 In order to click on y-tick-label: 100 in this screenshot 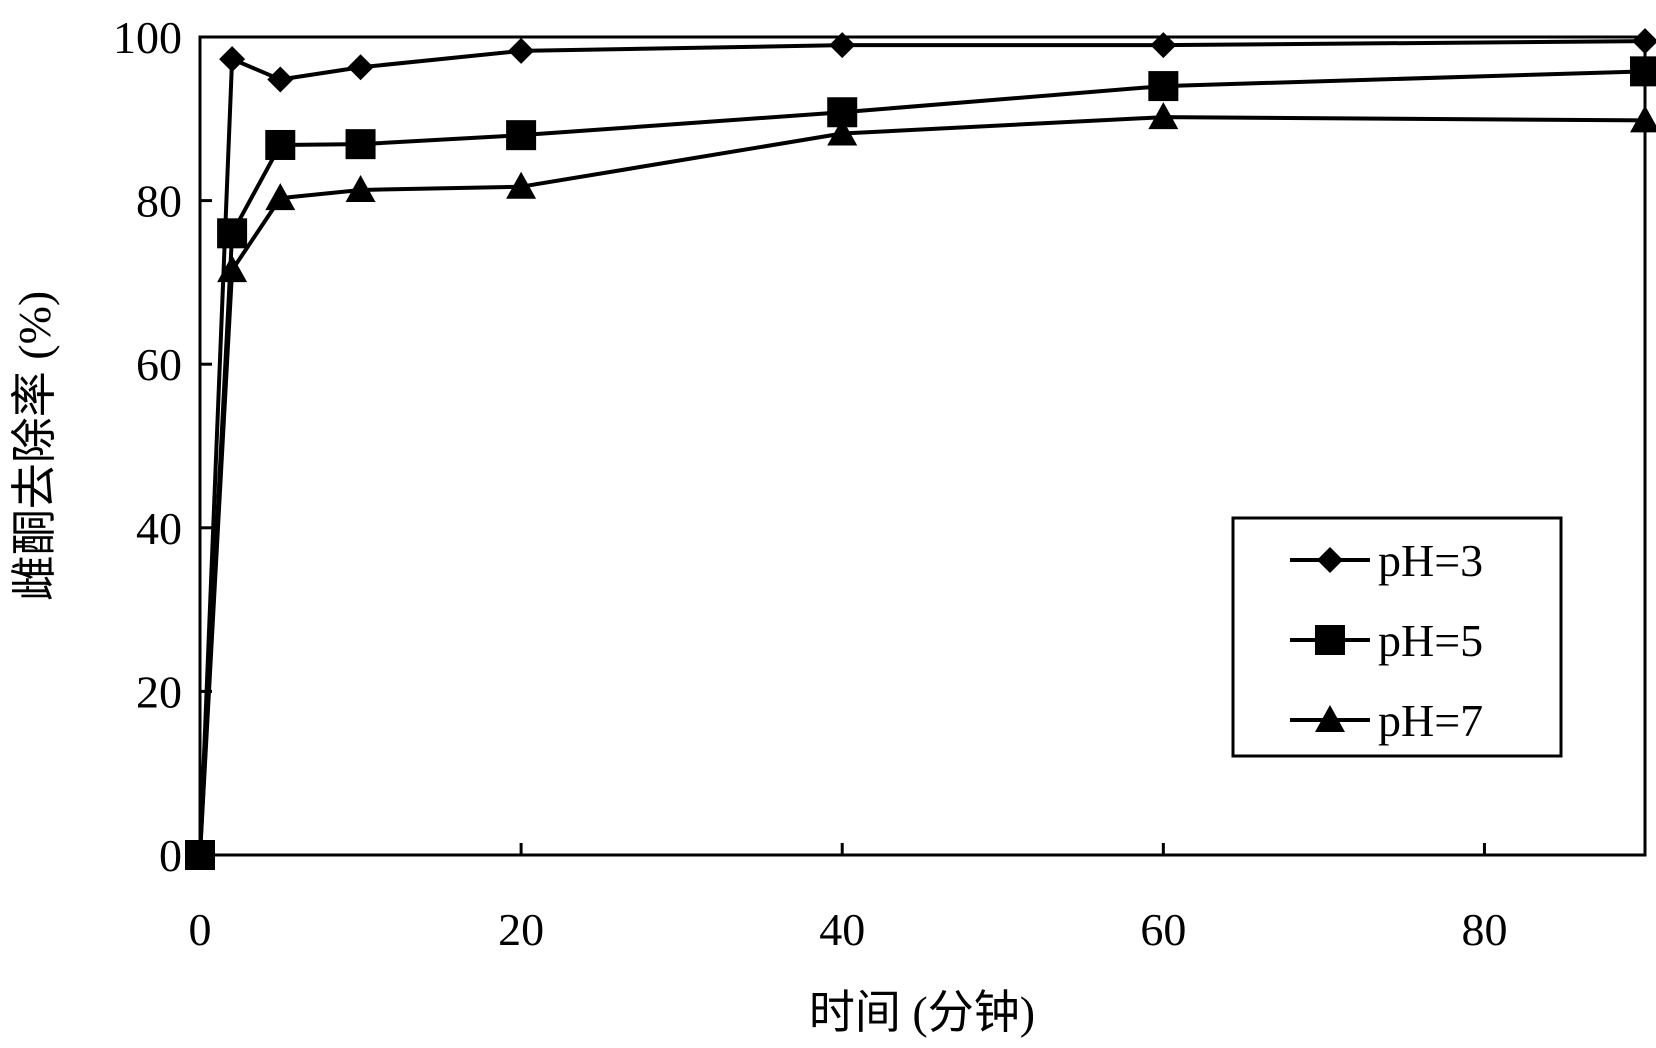, I will do `click(147, 37)`.